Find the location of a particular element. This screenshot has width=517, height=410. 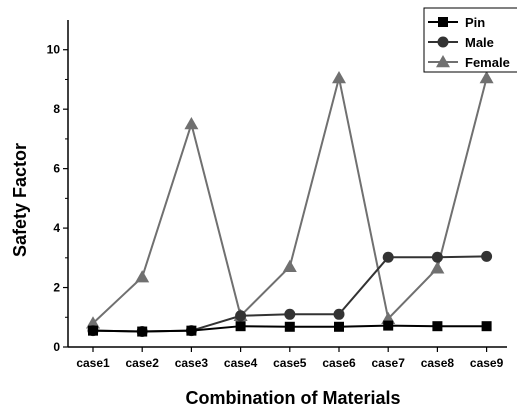

legend-marker-female is located at coordinates (443, 61).